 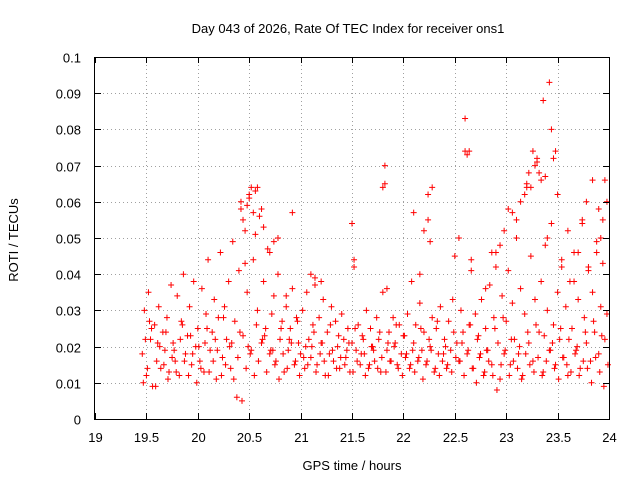 What do you see at coordinates (68, 167) in the screenshot?
I see `y-tick-label: 0.07` at bounding box center [68, 167].